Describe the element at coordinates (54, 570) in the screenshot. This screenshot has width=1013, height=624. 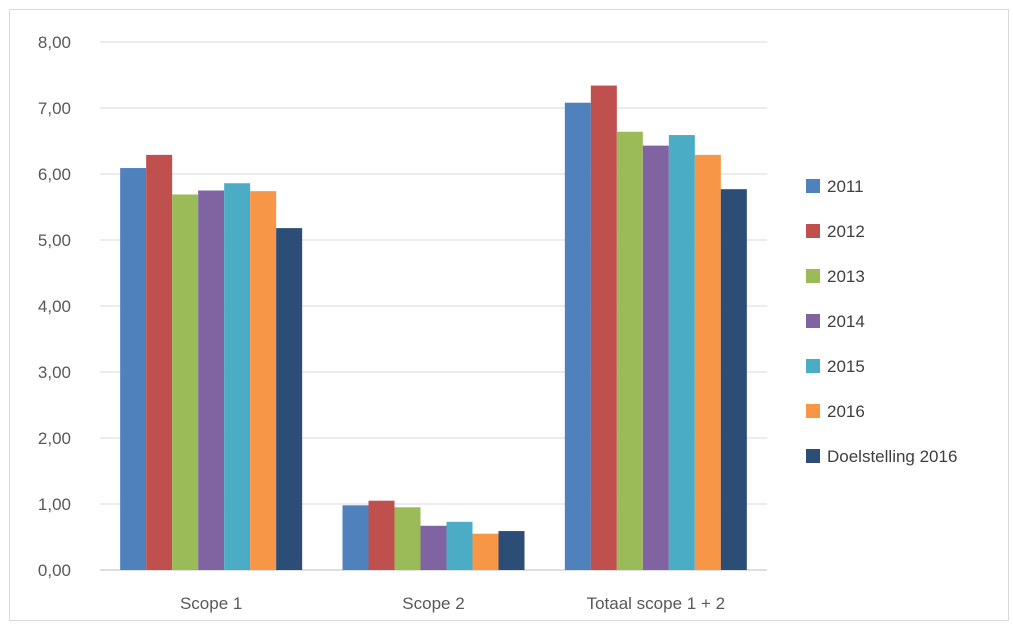
I see `y-tick-label: 0,00` at that location.